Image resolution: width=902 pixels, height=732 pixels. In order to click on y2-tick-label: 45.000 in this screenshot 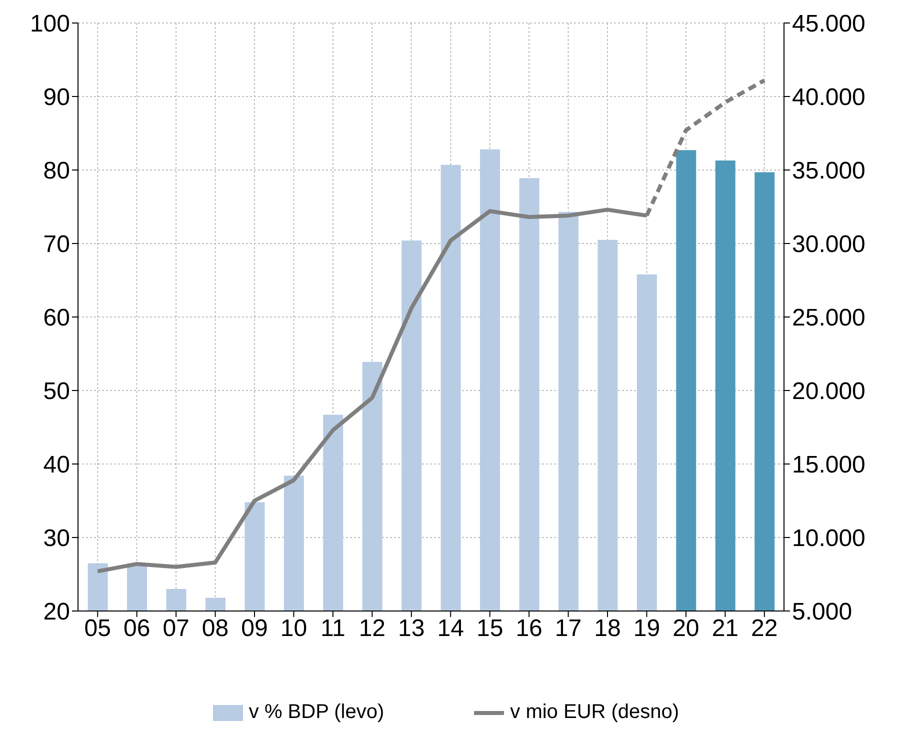, I will do `click(829, 24)`.